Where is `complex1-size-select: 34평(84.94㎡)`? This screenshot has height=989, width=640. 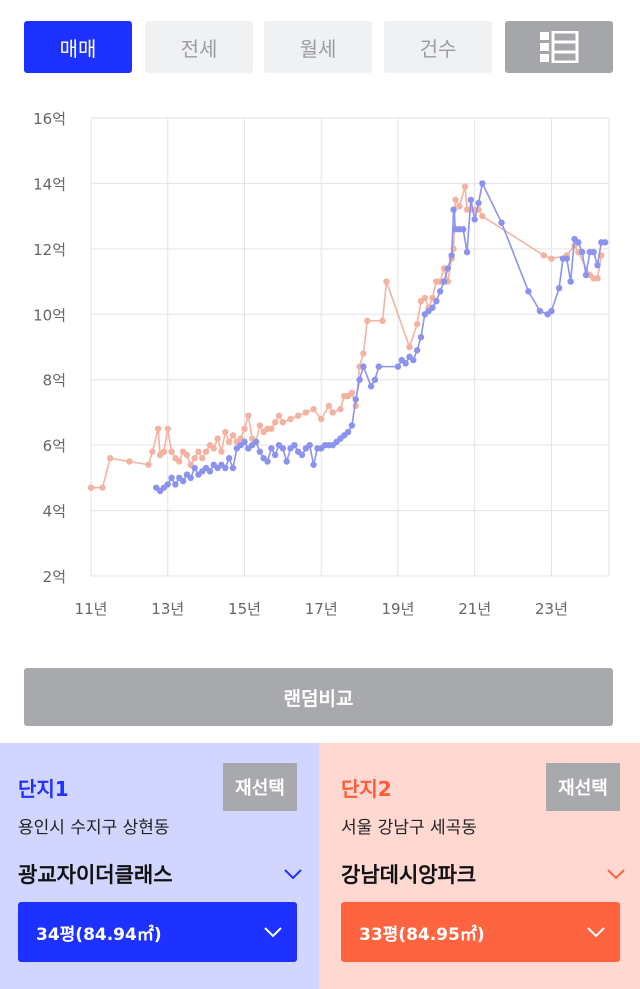 complex1-size-select: 34평(84.94㎡) is located at coordinates (157, 932).